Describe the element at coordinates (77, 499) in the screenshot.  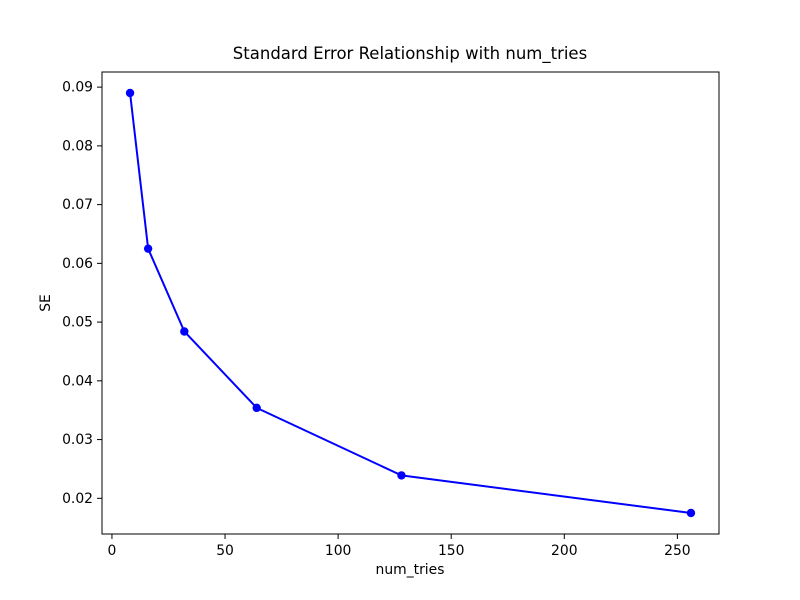
I see `y-tick-label: 0.02` at that location.